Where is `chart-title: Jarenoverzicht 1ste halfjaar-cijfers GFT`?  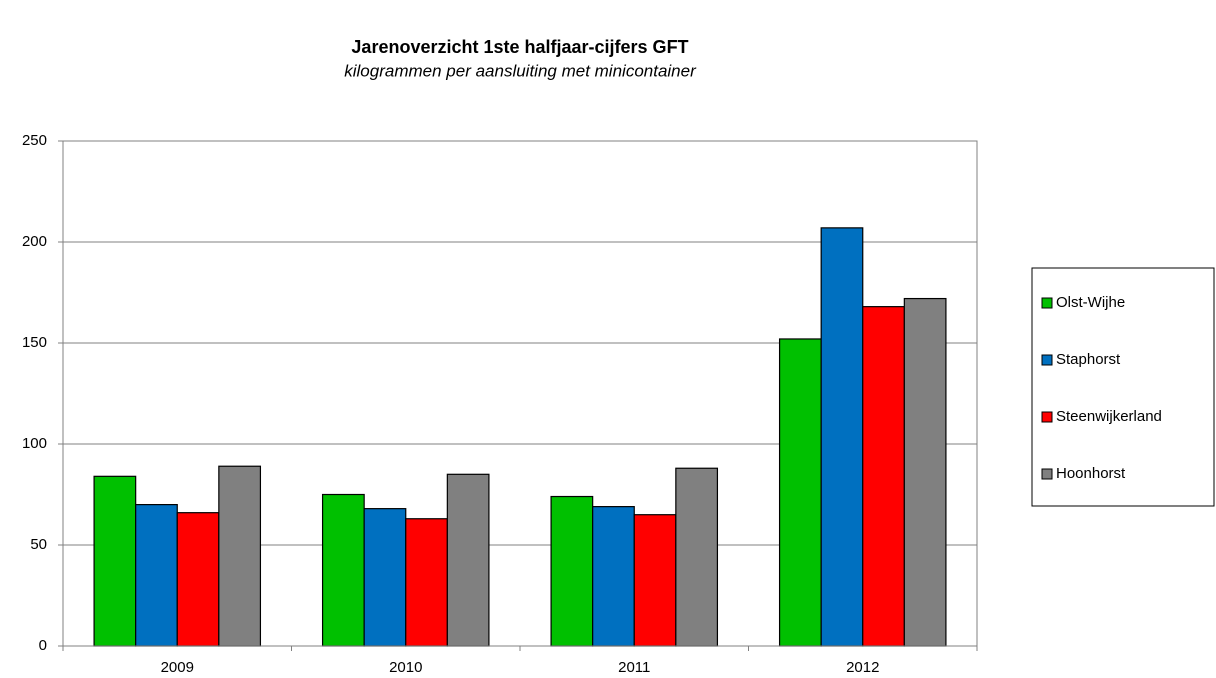 chart-title: Jarenoverzicht 1ste halfjaar-cijfers GFT is located at coordinates (519, 47).